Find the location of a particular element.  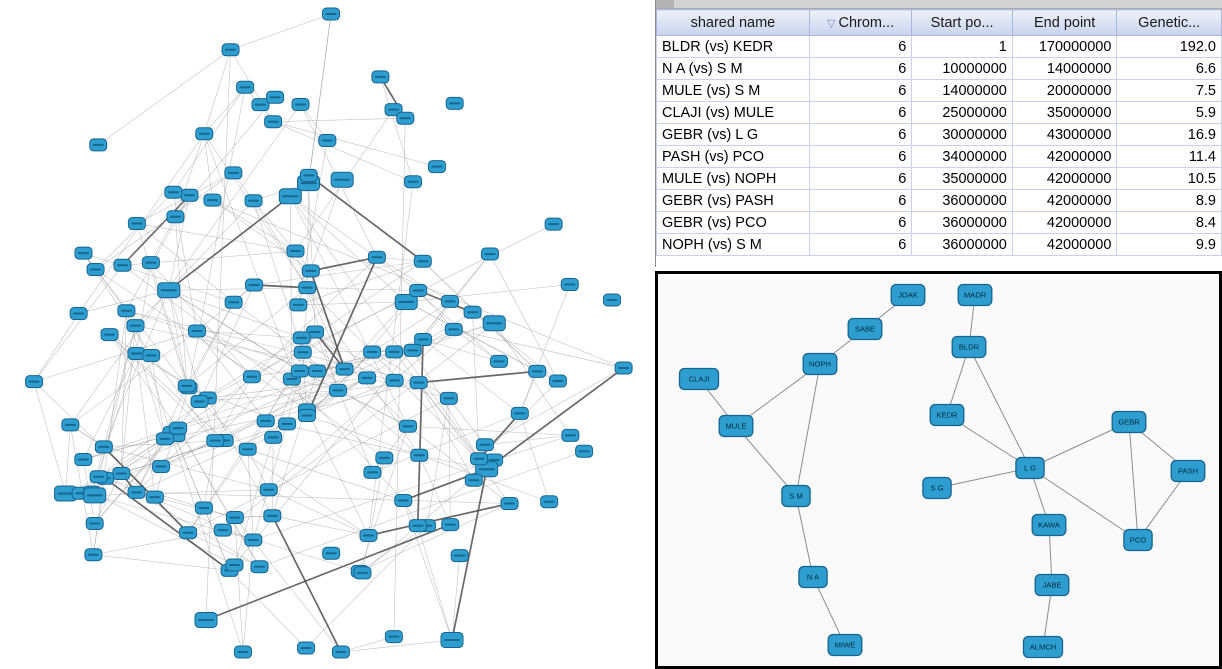

table-row: GEBR (vs) PCO 6 36000000 42000000 8.4 is located at coordinates (939, 222).